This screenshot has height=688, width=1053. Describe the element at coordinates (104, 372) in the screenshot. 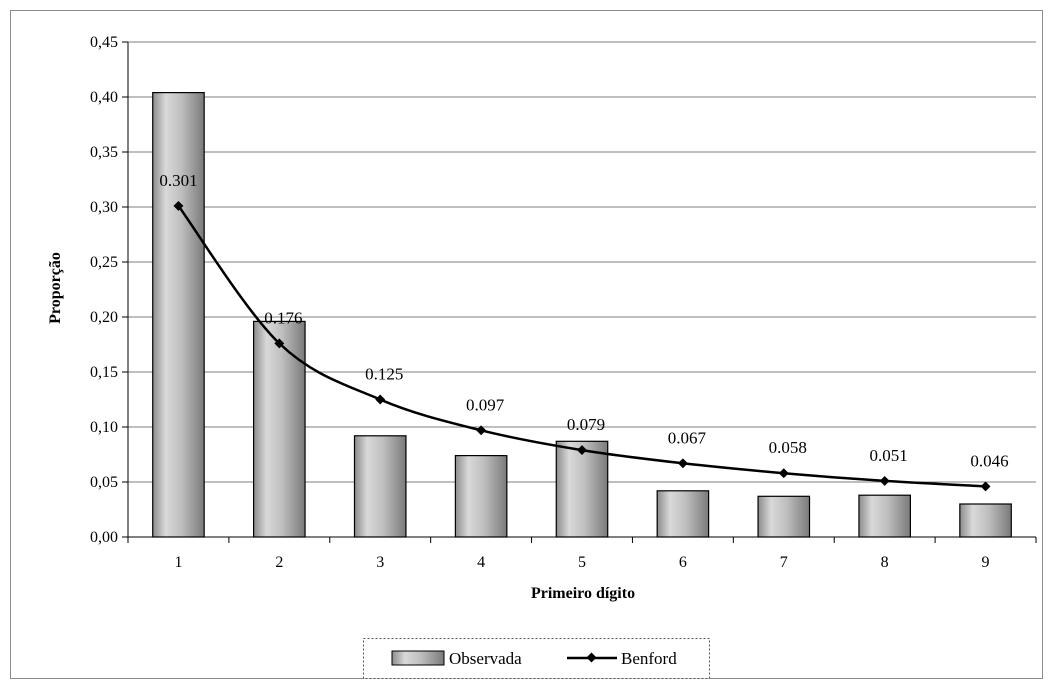

I see `y-tick-label: 0,15` at that location.